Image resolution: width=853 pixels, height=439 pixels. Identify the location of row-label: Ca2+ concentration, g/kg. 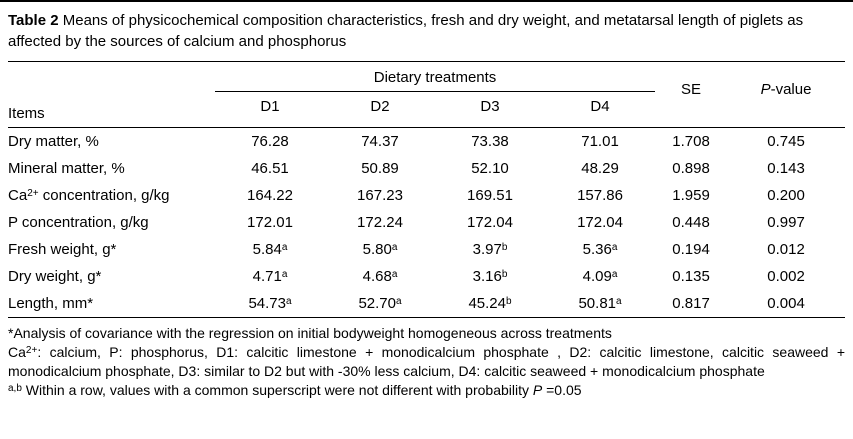
(89, 195).